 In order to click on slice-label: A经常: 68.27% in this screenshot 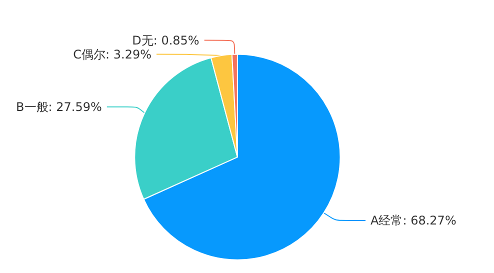, I will do `click(413, 220)`.